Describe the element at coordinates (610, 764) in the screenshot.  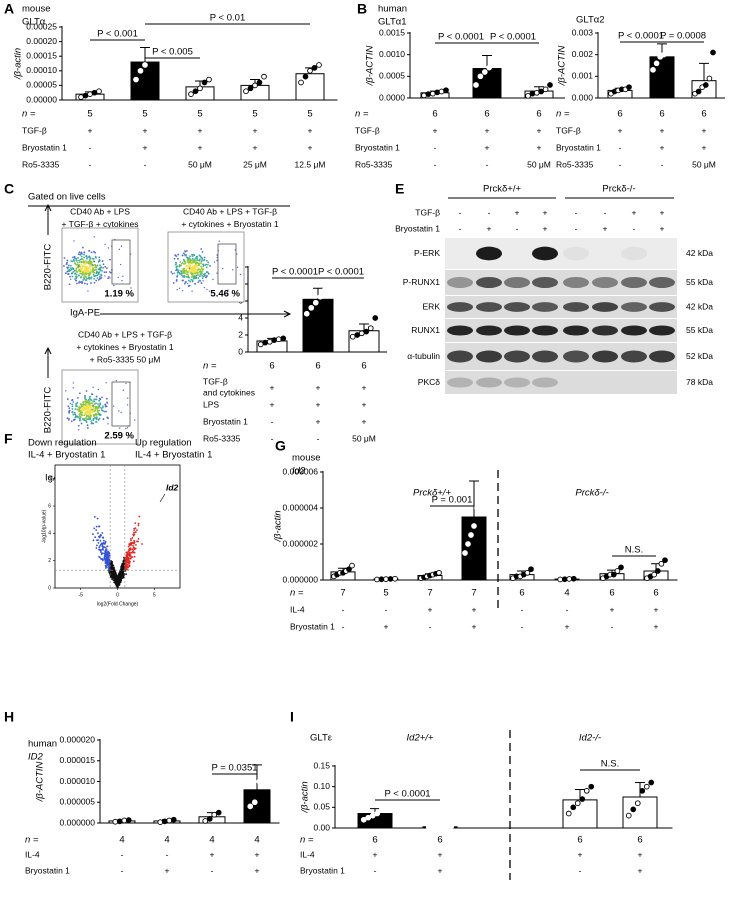
I see `p-value: N.S.` at that location.